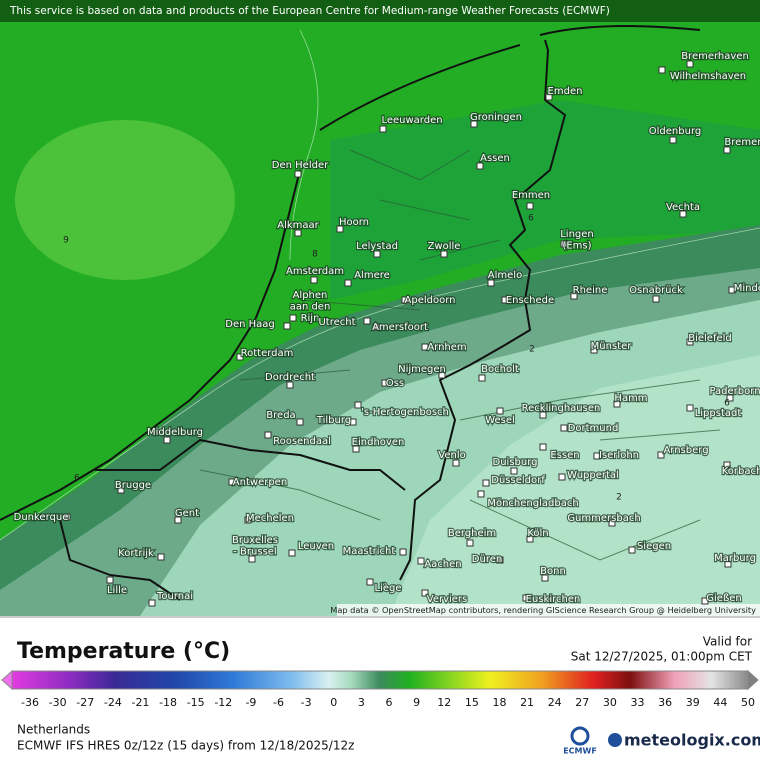 Image resolution: width=760 pixels, height=760 pixels. Describe the element at coordinates (500, 420) in the screenshot. I see `city-label: Wesel` at that location.